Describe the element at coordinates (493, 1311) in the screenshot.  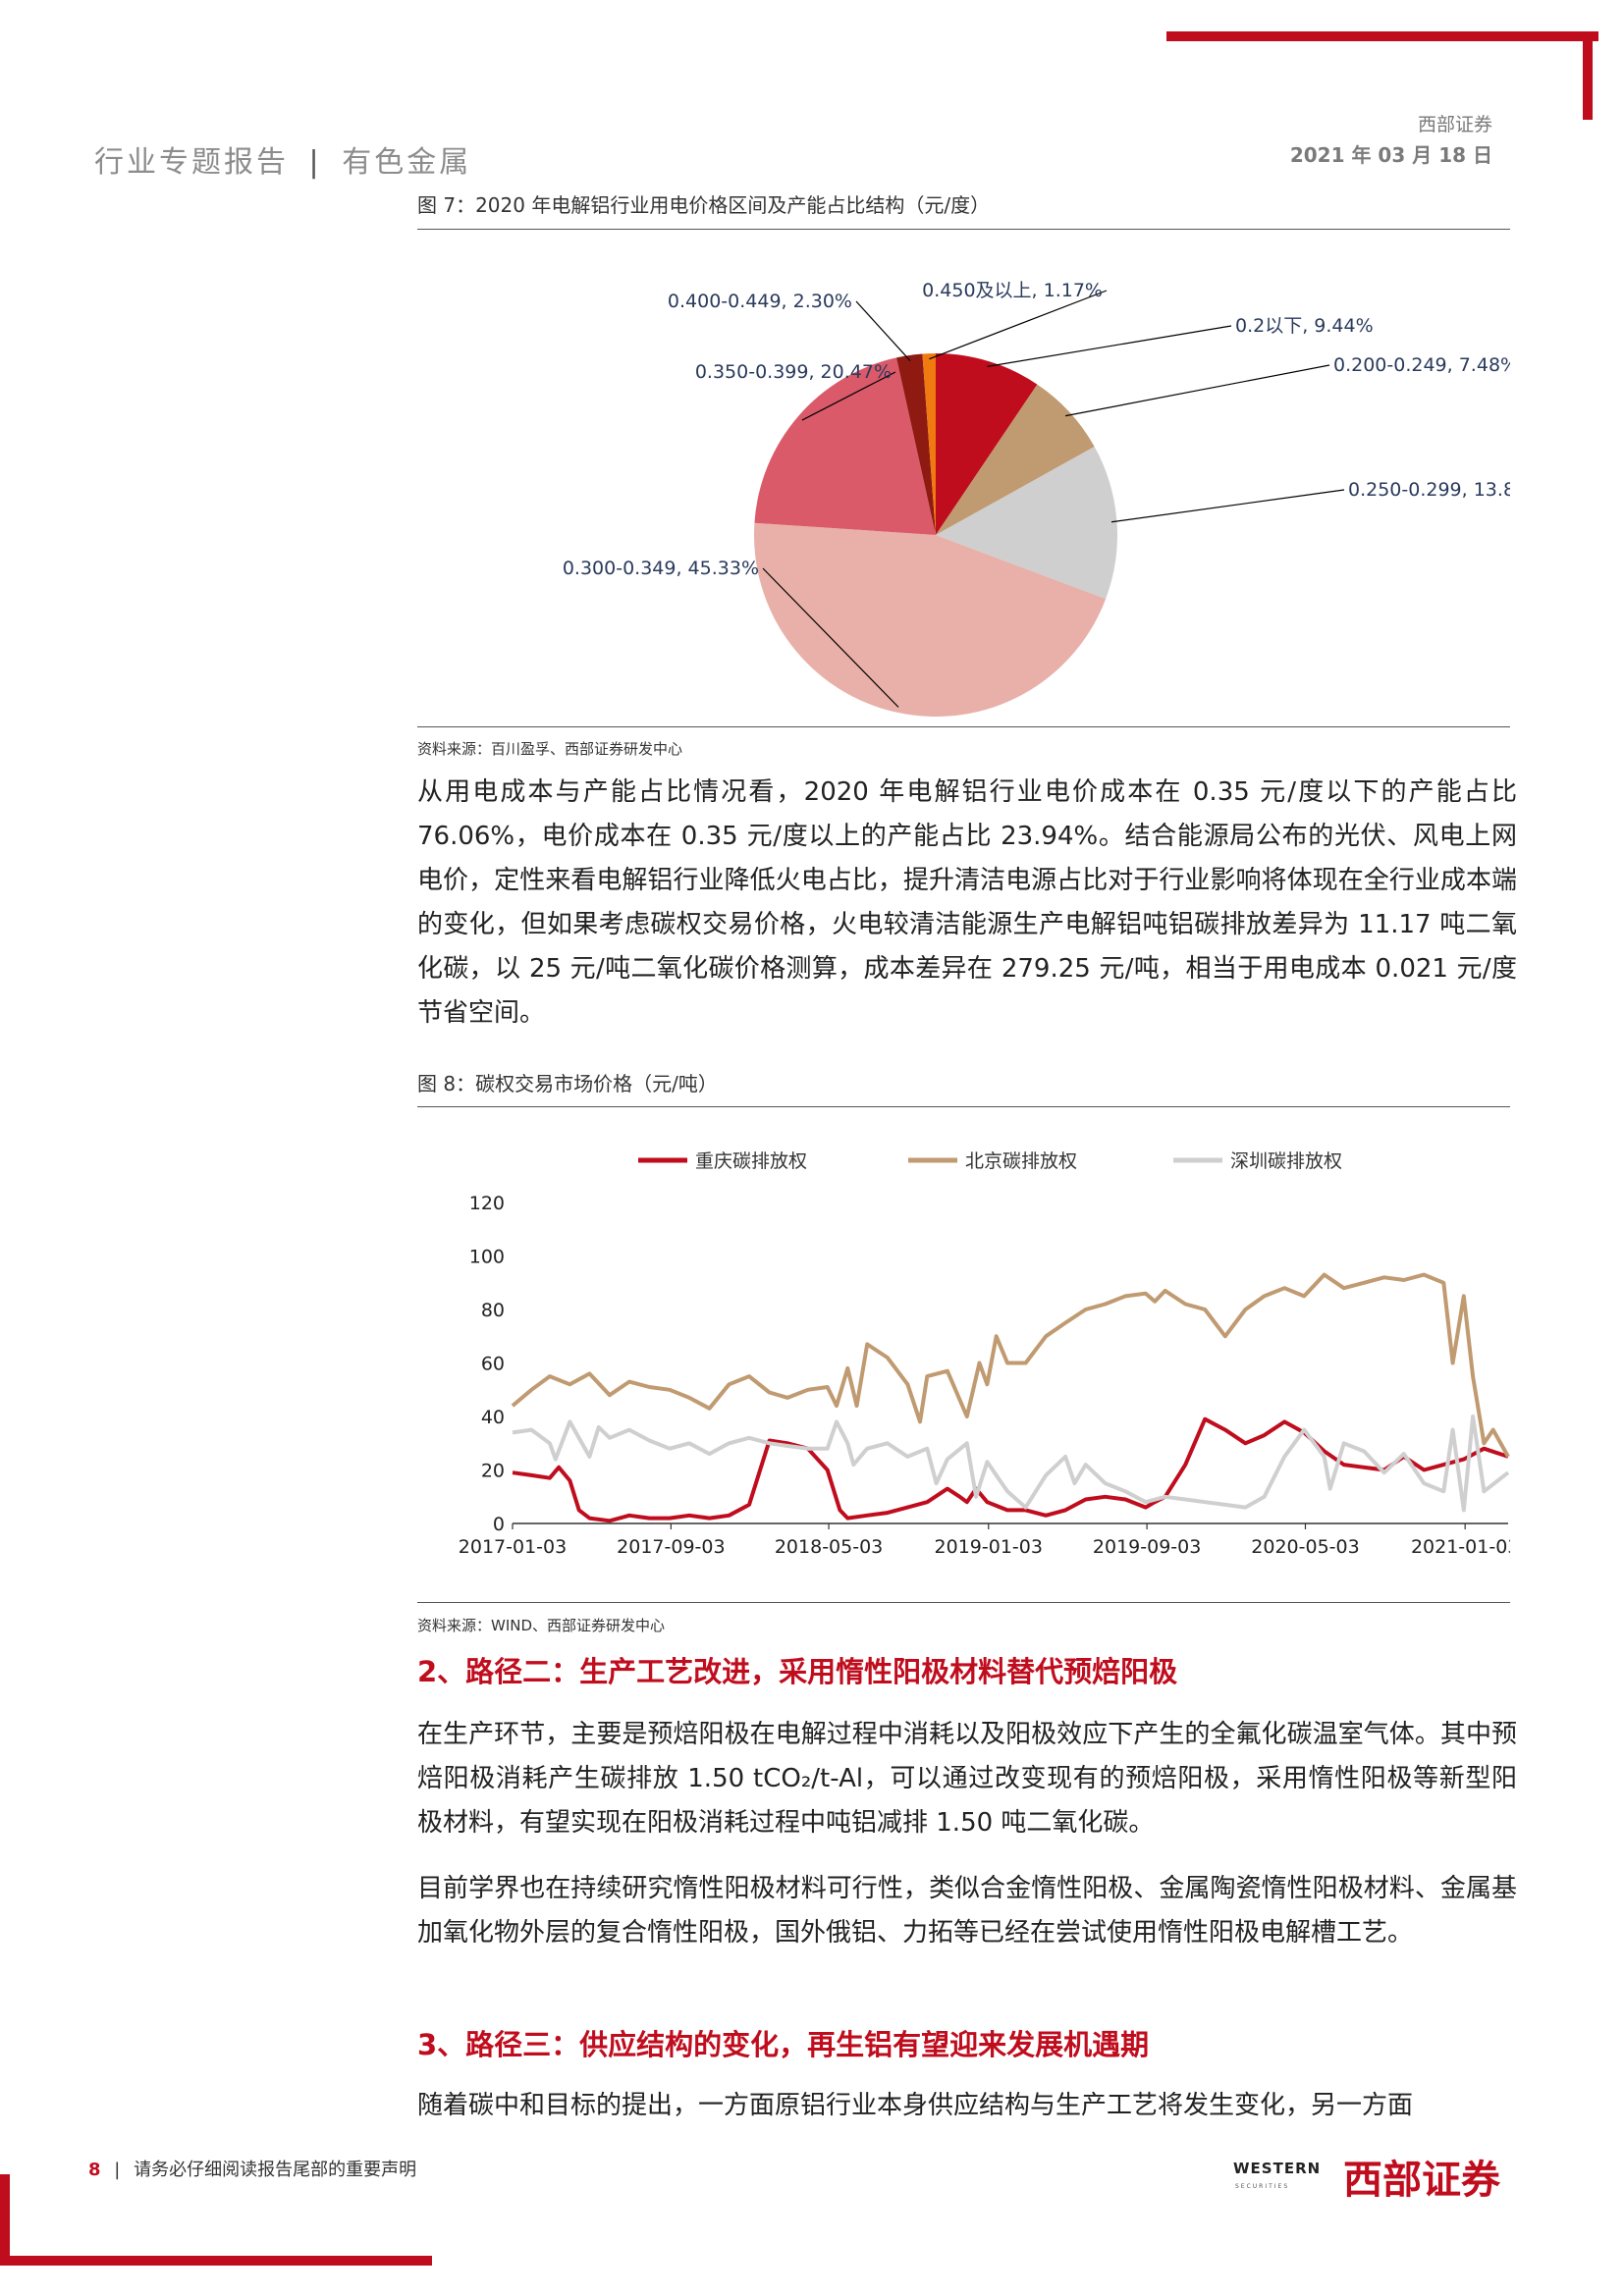
I see `y-tick-label: 80` at that location.